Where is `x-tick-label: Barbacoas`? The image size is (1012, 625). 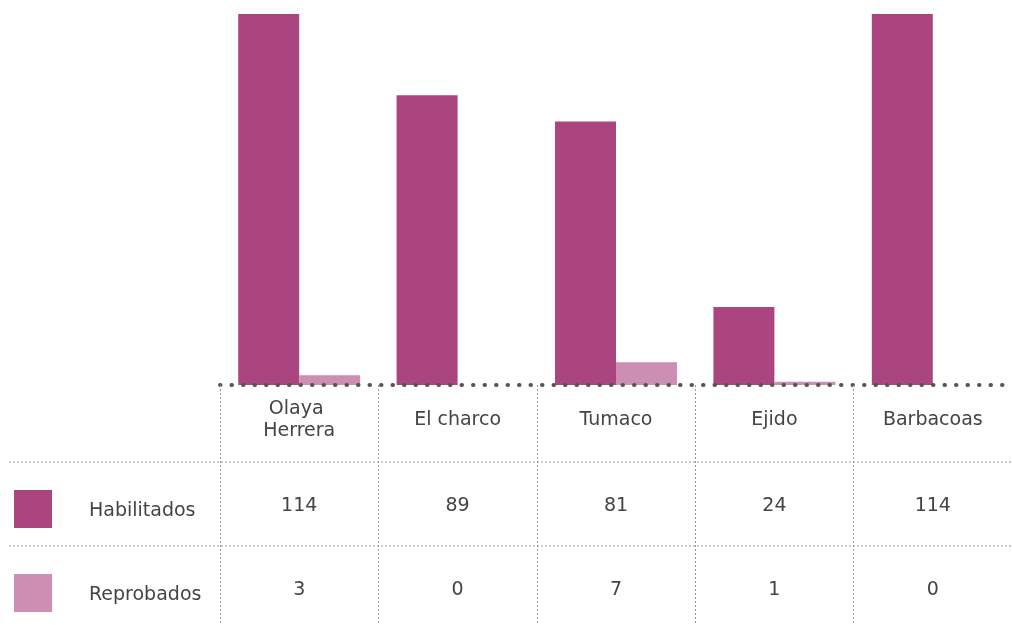 x-tick-label: Barbacoas is located at coordinates (932, 418).